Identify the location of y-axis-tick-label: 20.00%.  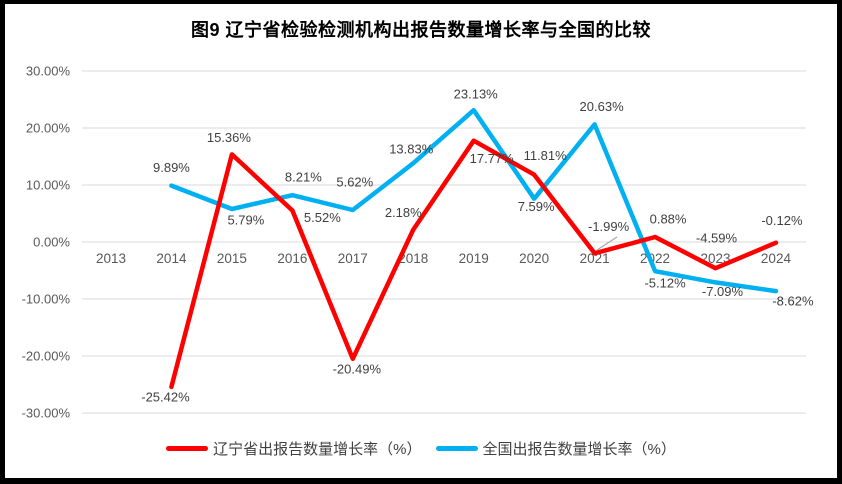
(48, 128).